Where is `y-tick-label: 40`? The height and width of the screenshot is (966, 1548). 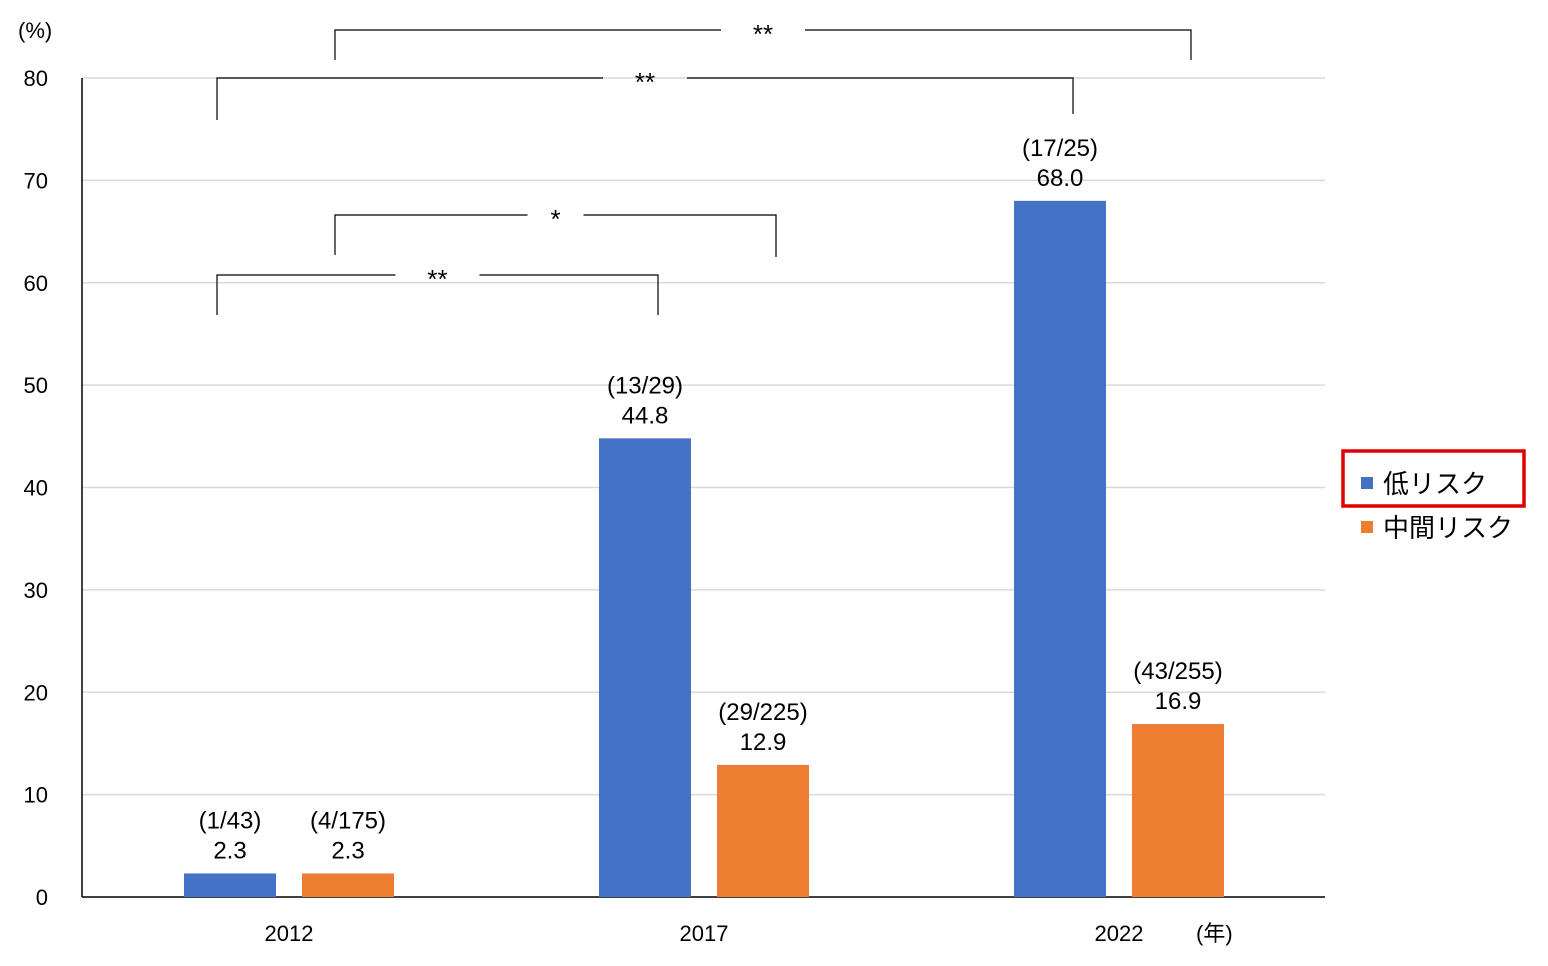
y-tick-label: 40 is located at coordinates (36, 488).